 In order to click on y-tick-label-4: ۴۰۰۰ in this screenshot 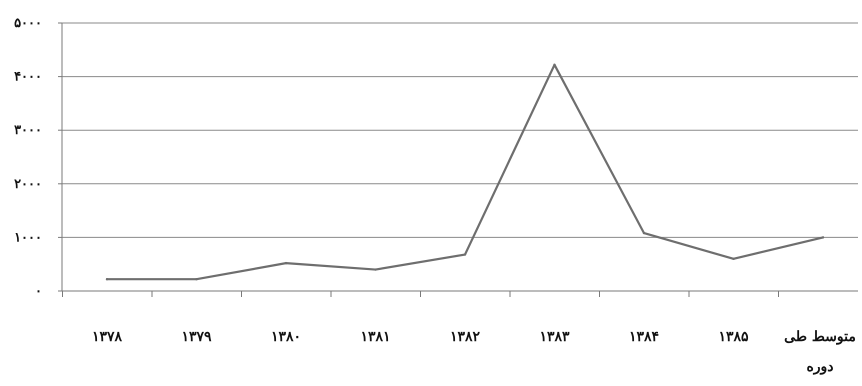, I will do `click(28, 77)`.